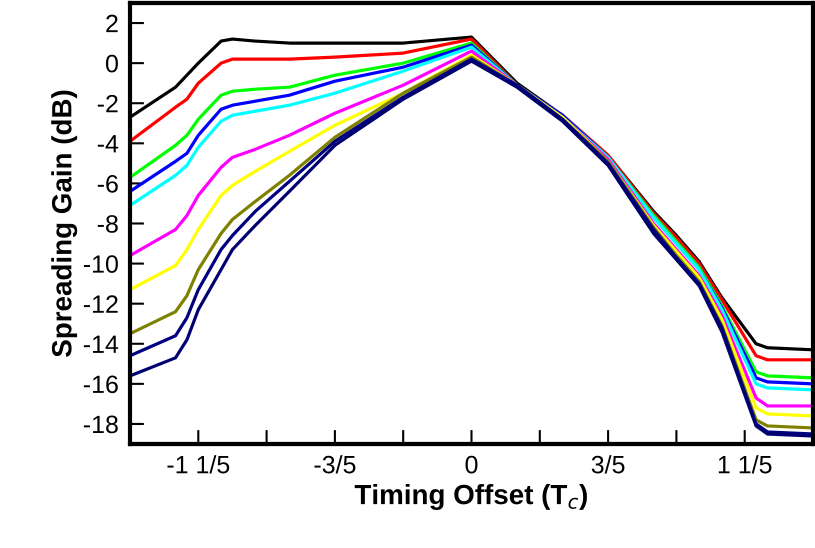  What do you see at coordinates (608, 464) in the screenshot?
I see `x-tick-label: 3/5` at bounding box center [608, 464].